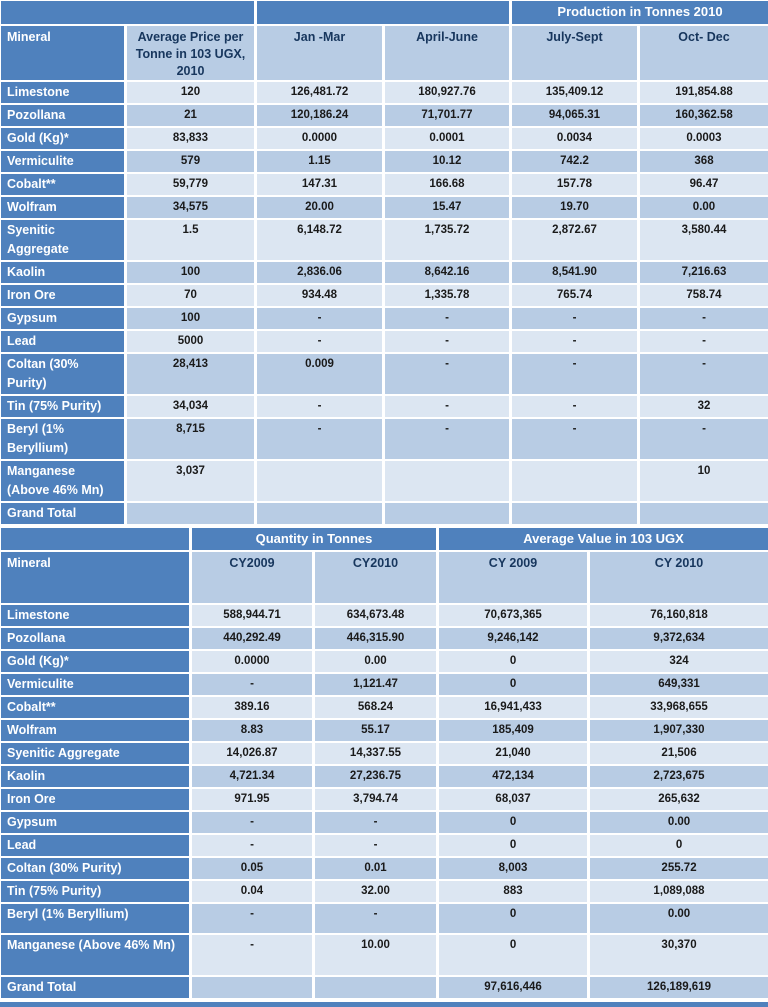  I want to click on data-cell: 0.01, so click(376, 868).